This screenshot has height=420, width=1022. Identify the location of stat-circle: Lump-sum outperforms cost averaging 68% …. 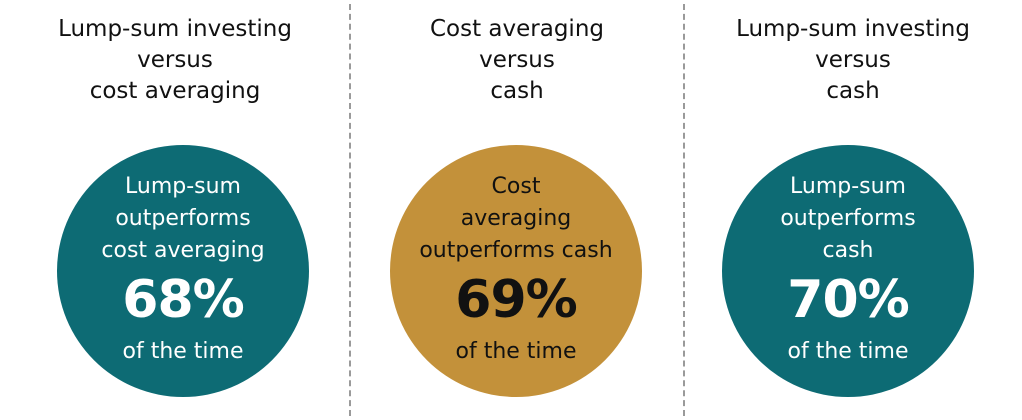
(183, 271).